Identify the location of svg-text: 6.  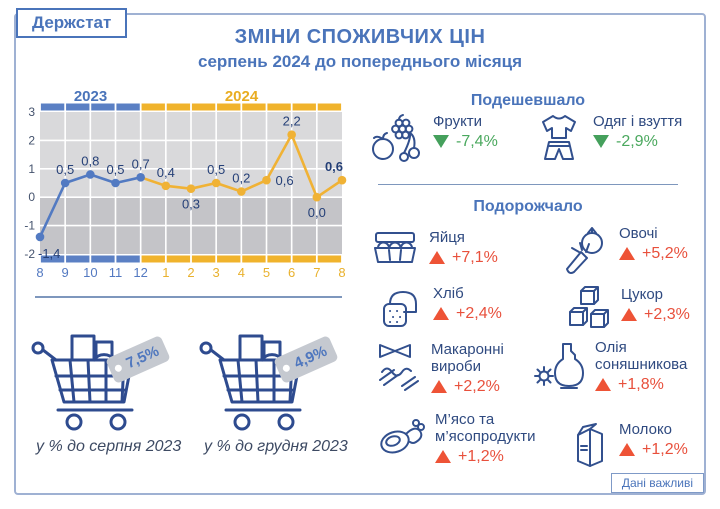
(291, 272).